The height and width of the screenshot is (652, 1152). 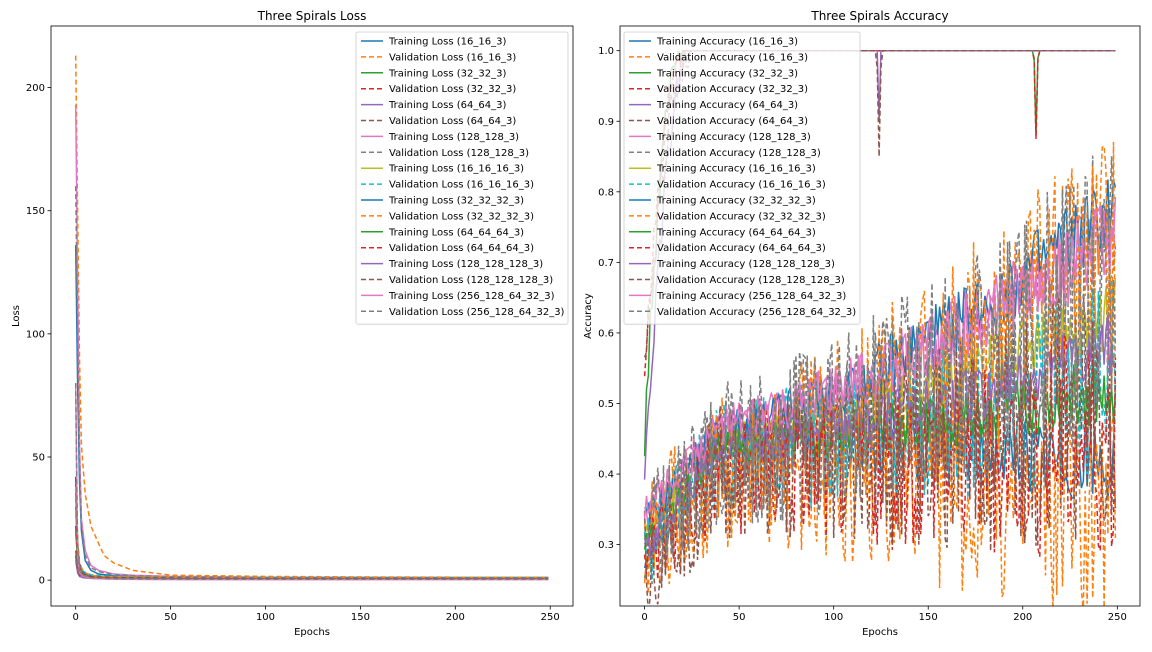 I want to click on legend-entry: Validation Accuracy (16_16_16_3), so click(x=741, y=185).